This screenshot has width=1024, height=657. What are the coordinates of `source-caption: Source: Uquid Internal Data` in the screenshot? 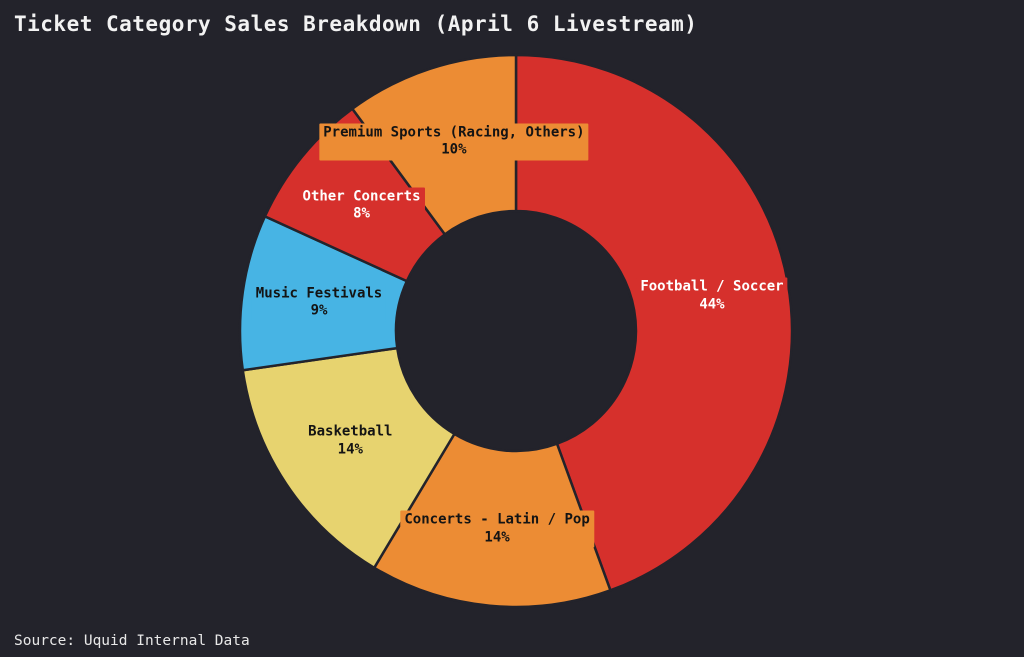 It's located at (132, 641).